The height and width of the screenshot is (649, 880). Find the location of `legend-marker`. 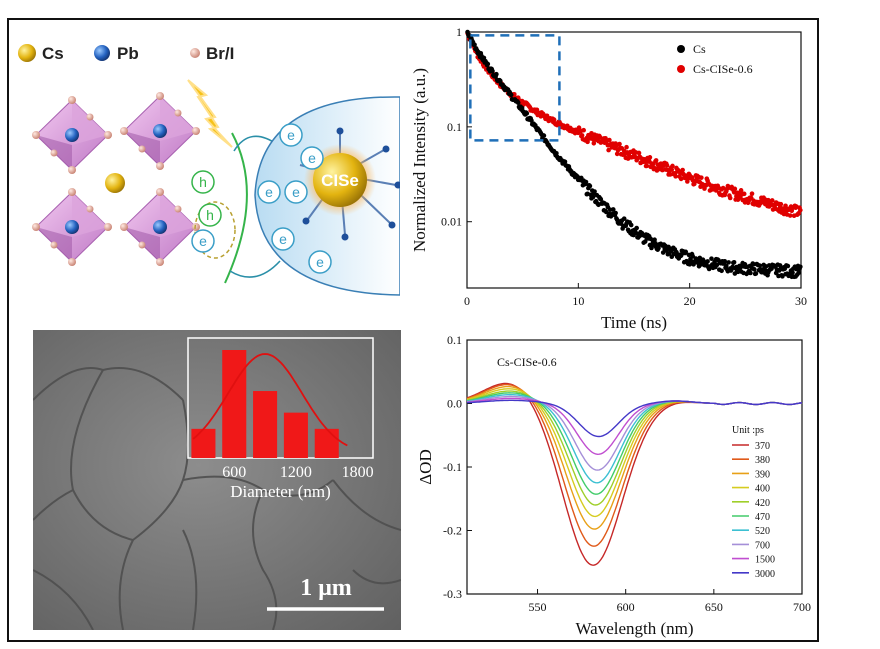

legend-marker is located at coordinates (681, 49).